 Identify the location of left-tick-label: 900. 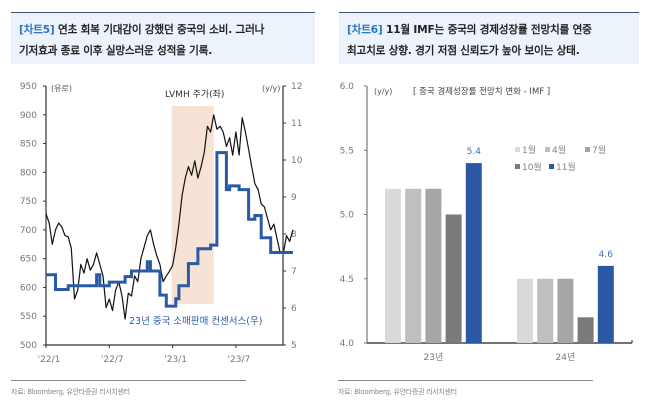
(28, 116).